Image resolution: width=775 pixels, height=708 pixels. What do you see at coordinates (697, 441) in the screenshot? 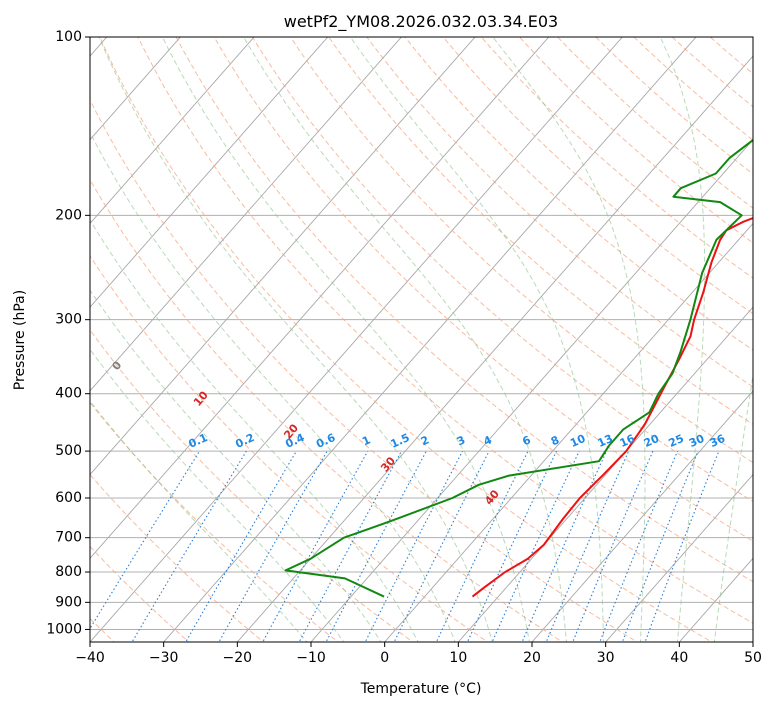
I see `mixing-ratio-label: 30` at bounding box center [697, 441].